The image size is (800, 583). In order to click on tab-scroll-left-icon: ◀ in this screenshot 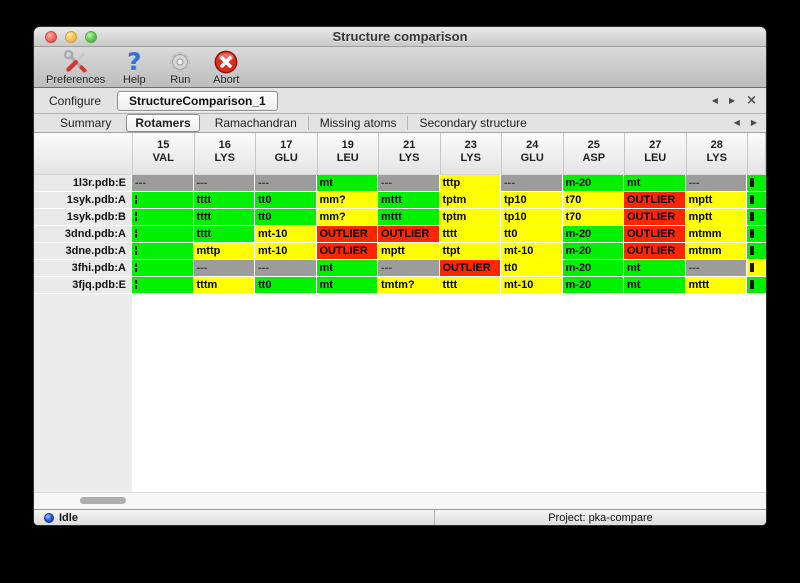, I will do `click(736, 122)`.